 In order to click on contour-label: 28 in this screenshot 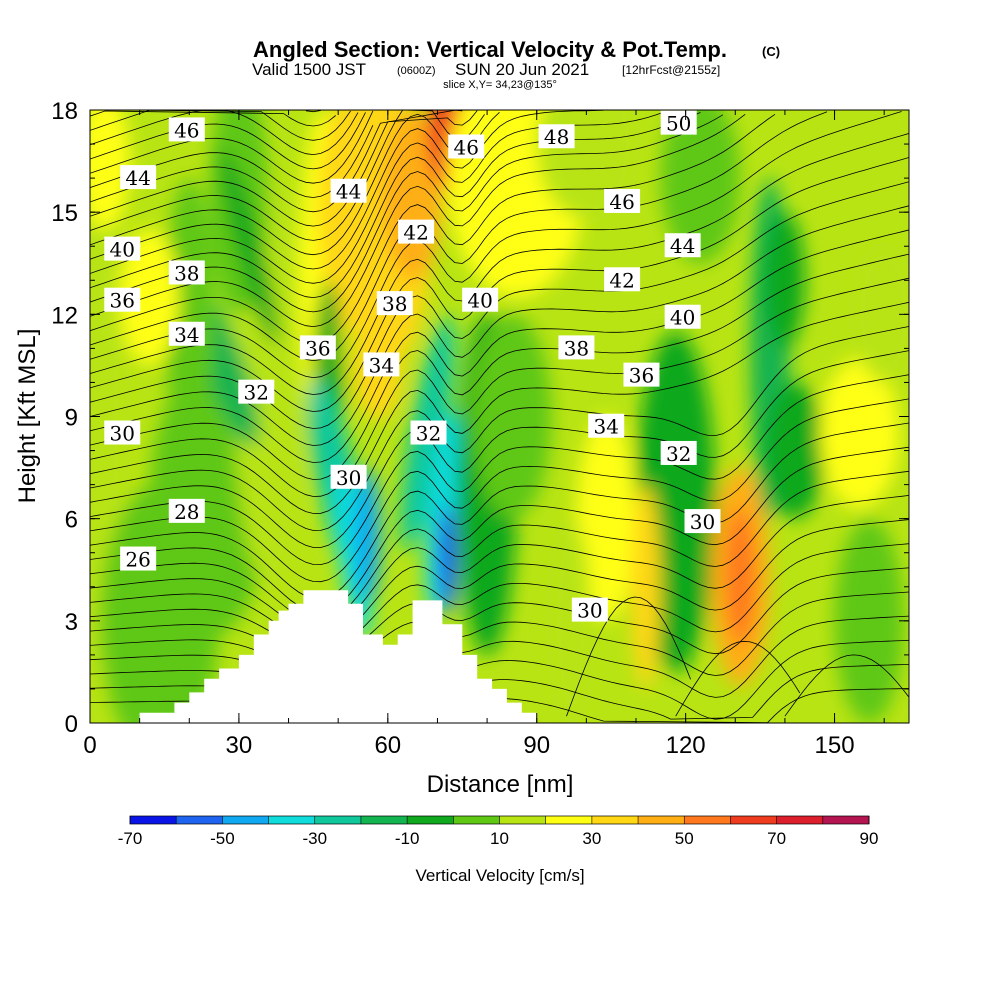, I will do `click(186, 511)`.